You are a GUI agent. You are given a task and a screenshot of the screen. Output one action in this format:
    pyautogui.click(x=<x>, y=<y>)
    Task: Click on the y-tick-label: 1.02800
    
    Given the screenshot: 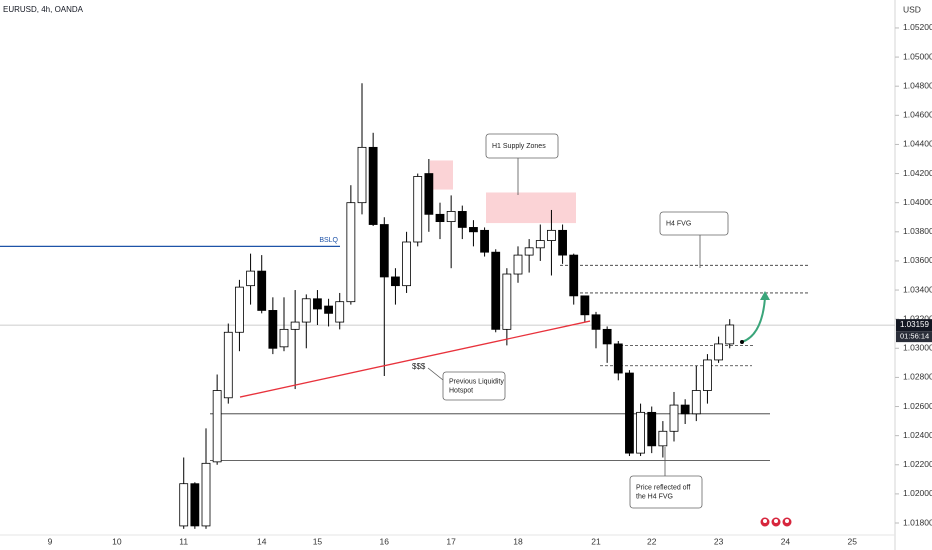 What is the action you would take?
    pyautogui.click(x=917, y=377)
    